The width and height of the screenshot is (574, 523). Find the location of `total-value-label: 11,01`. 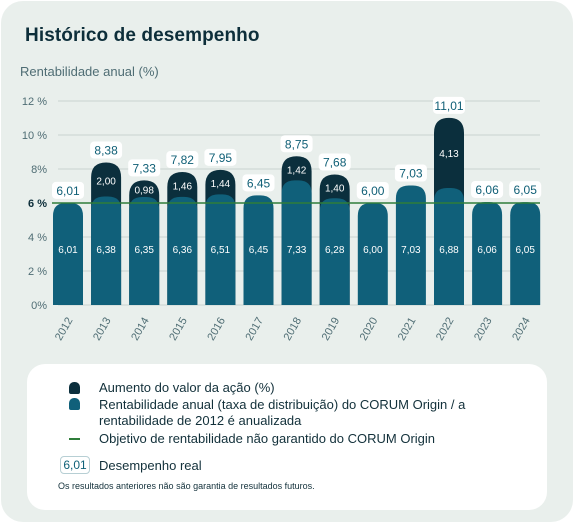

total-value-label: 11,01 is located at coordinates (448, 106).